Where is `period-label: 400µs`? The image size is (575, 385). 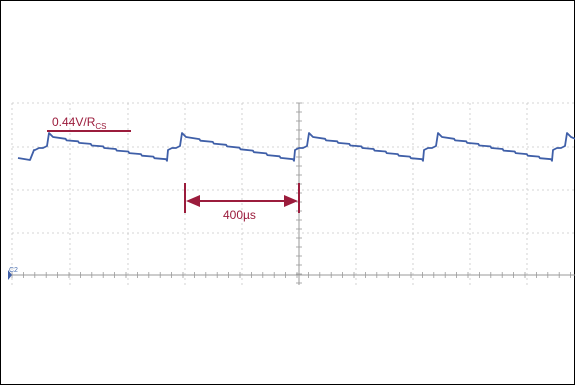
period-label: 400µs is located at coordinates (239, 215).